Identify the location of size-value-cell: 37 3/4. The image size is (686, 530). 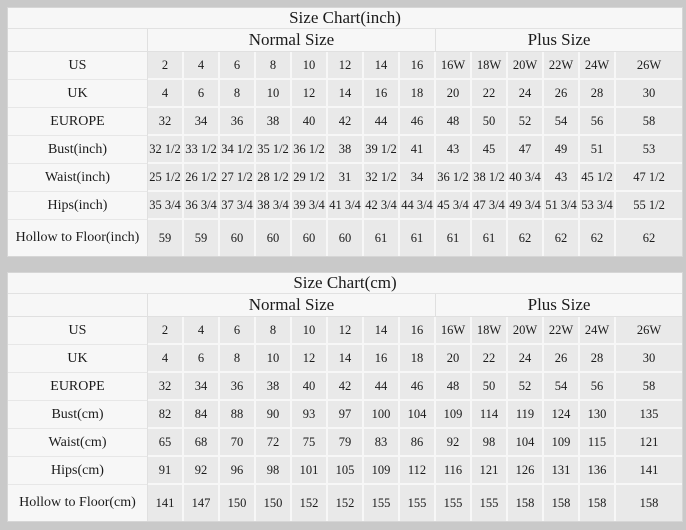
(238, 206).